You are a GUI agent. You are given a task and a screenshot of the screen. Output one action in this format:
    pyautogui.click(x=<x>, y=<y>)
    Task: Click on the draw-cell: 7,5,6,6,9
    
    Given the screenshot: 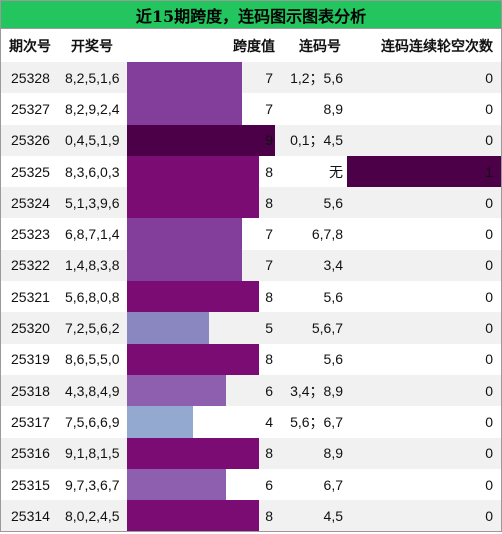 What is the action you would take?
    pyautogui.click(x=92, y=421)
    